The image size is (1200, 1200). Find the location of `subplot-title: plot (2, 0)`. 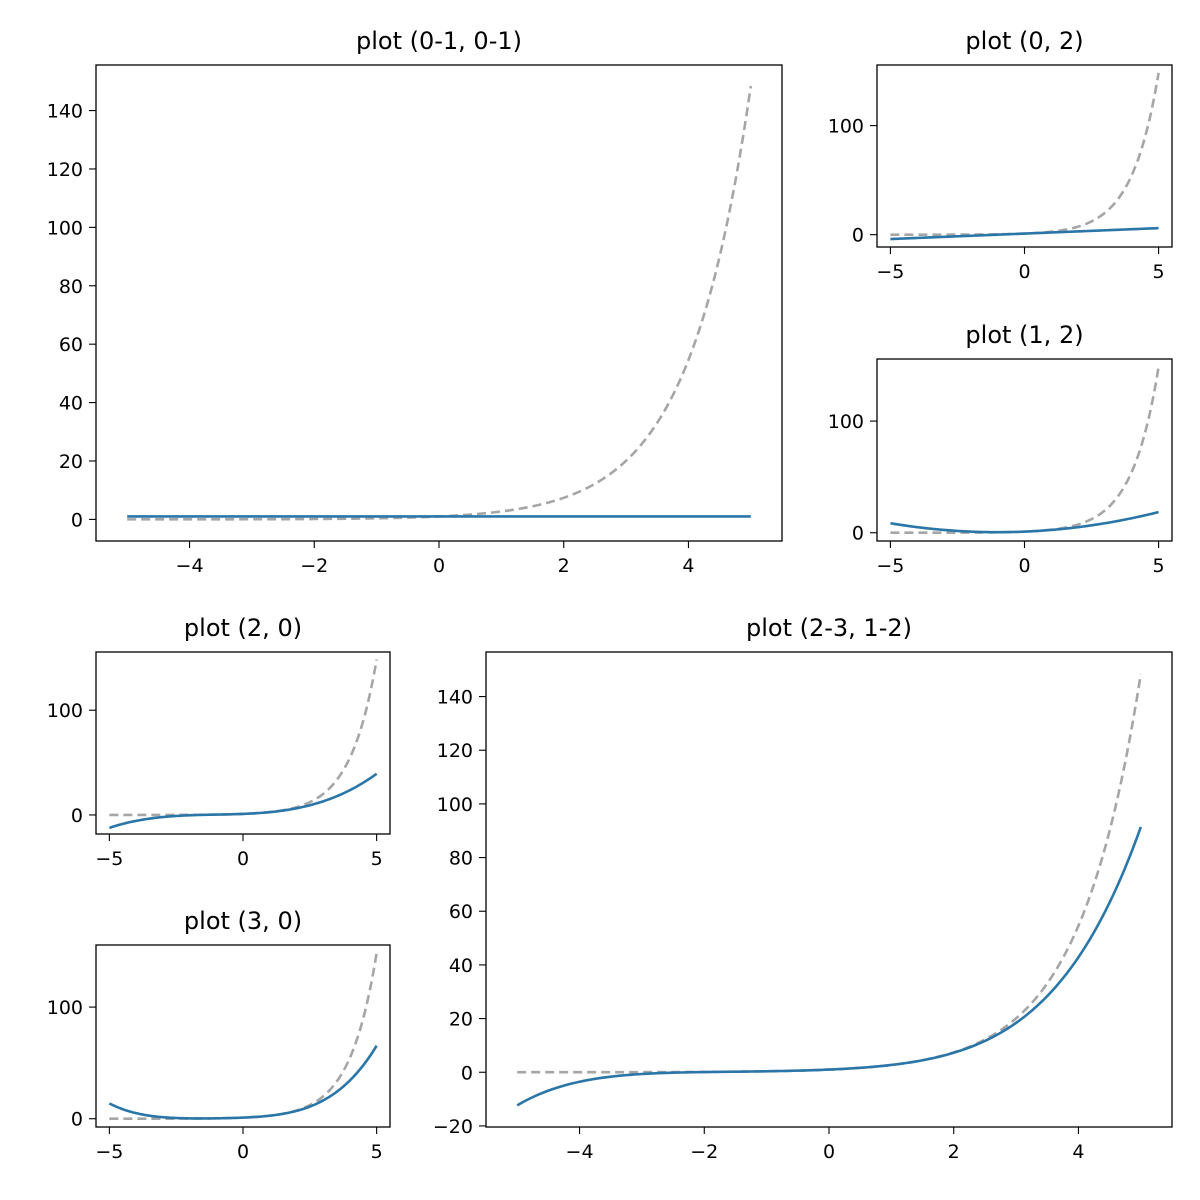

subplot-title: plot (2, 0) is located at coordinates (243, 628).